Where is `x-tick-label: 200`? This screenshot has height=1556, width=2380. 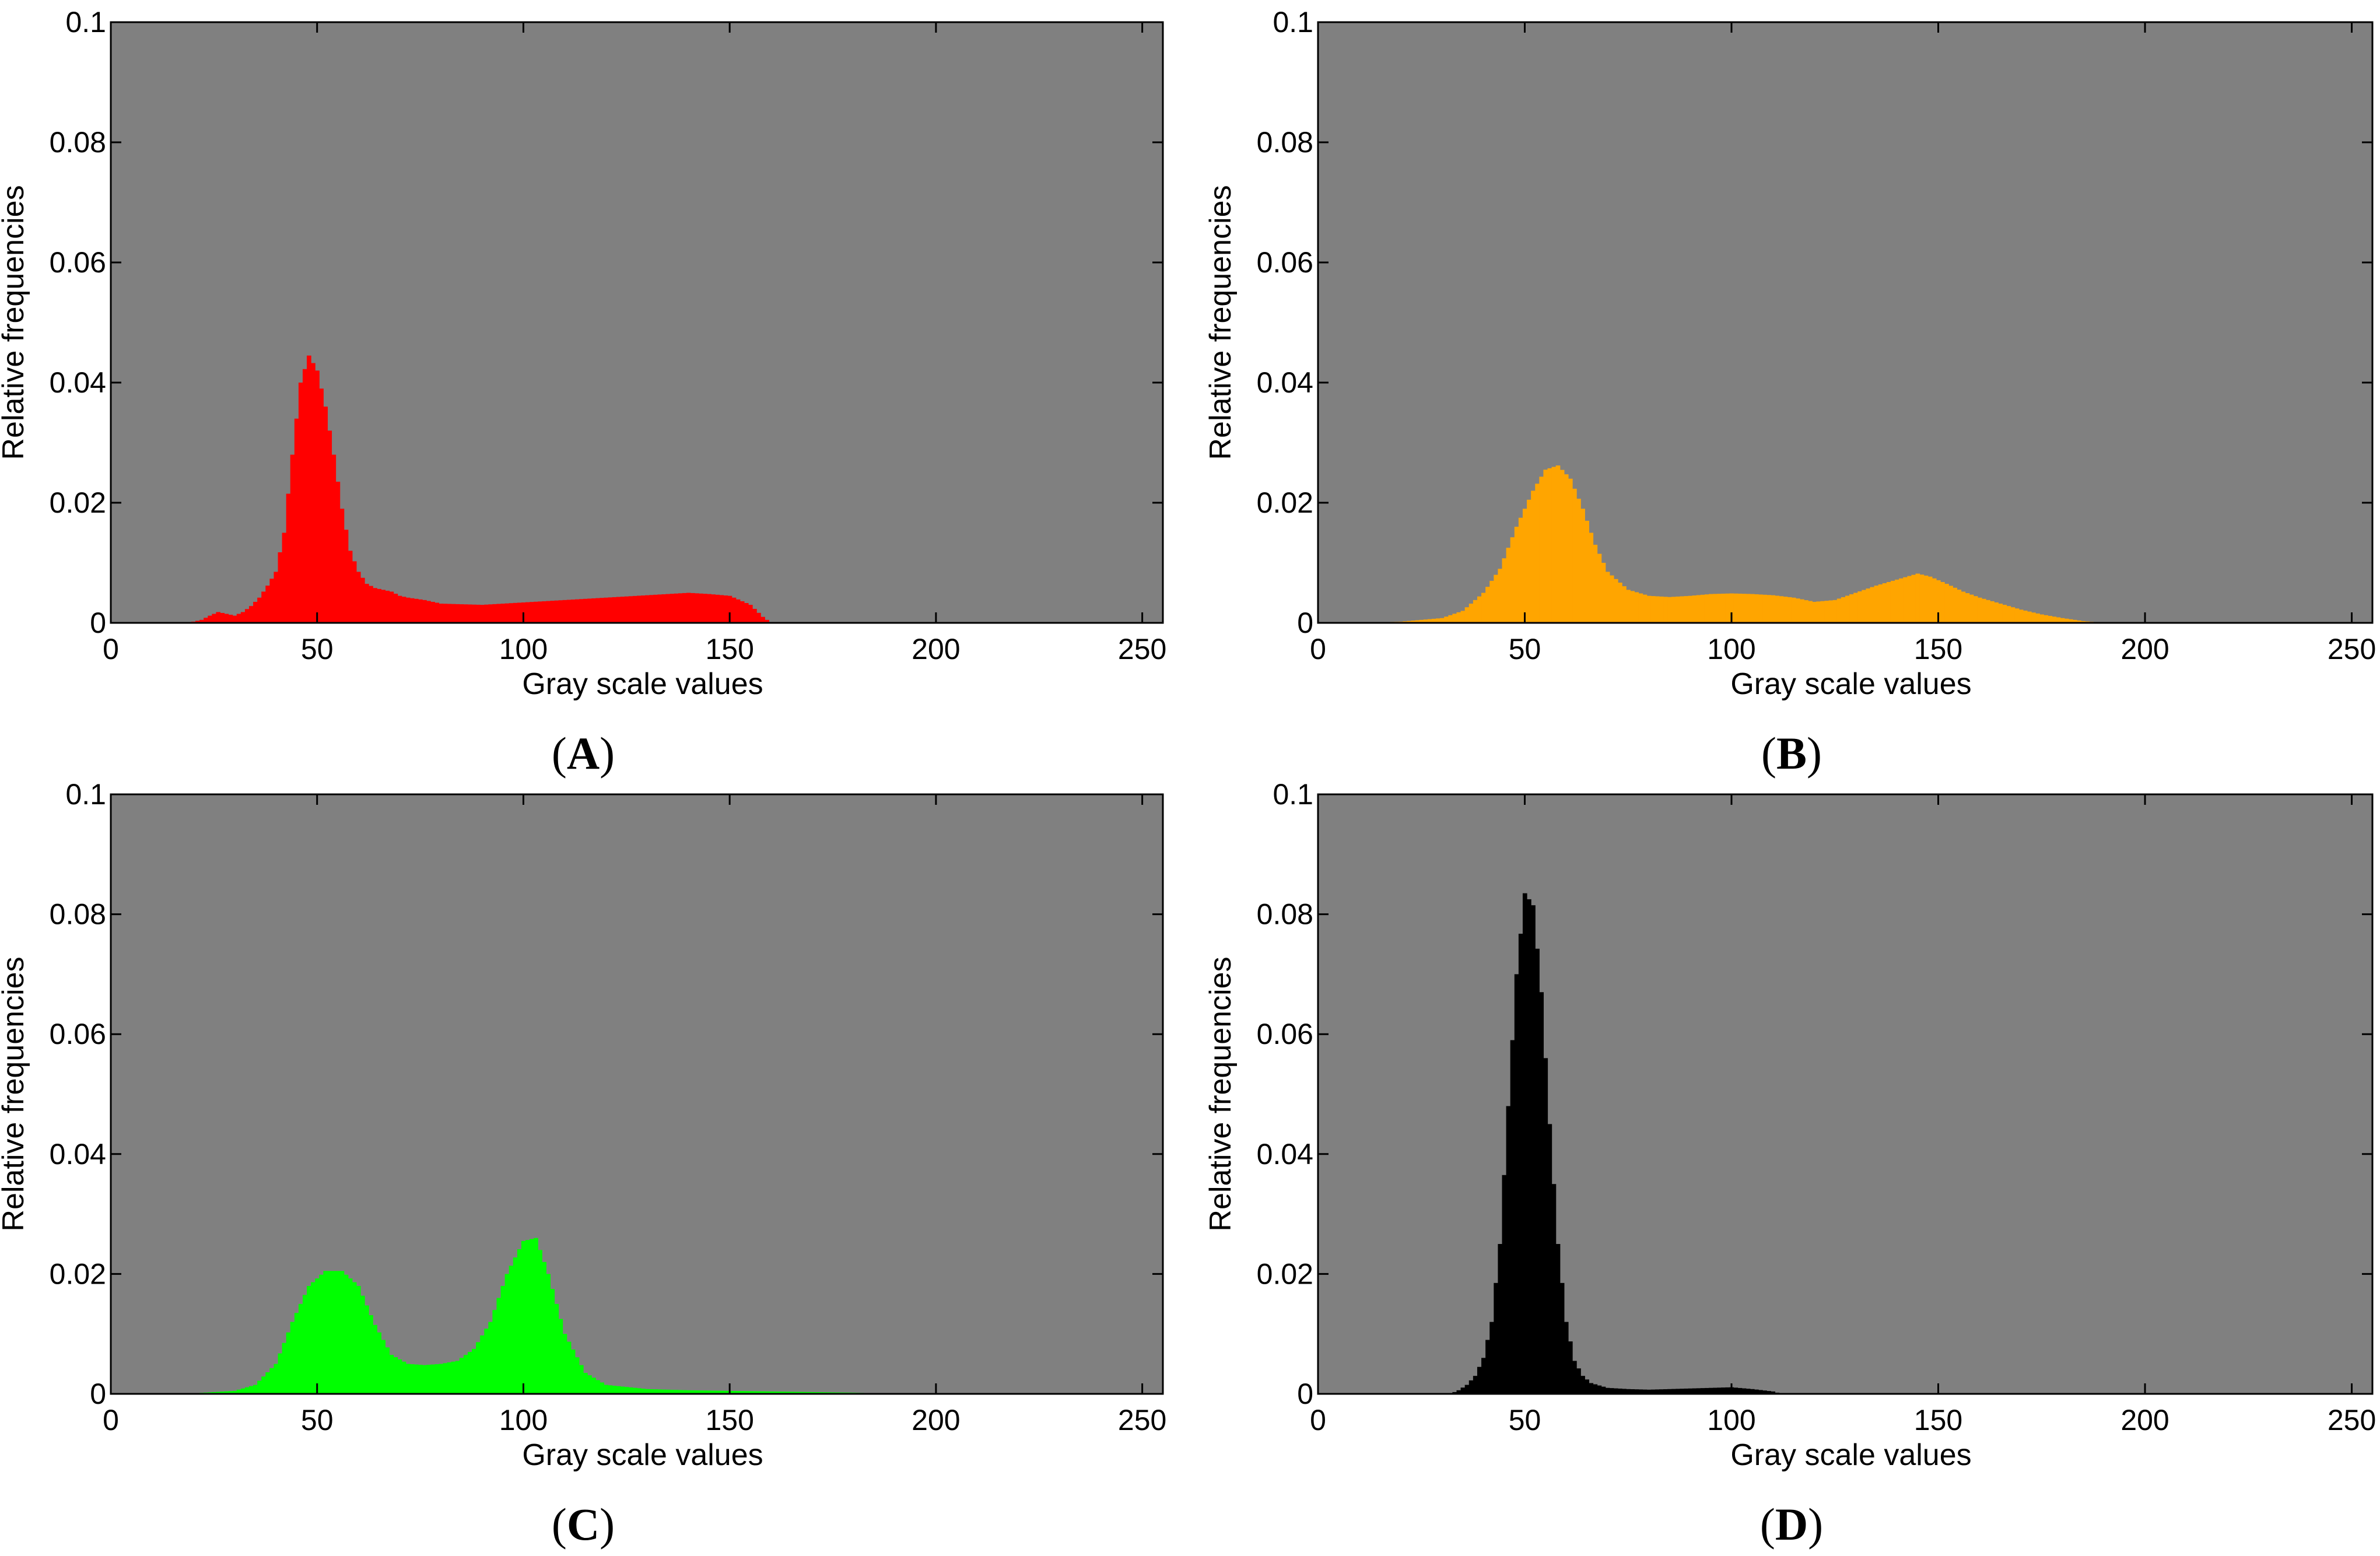 x-tick-label: 200 is located at coordinates (2144, 1420).